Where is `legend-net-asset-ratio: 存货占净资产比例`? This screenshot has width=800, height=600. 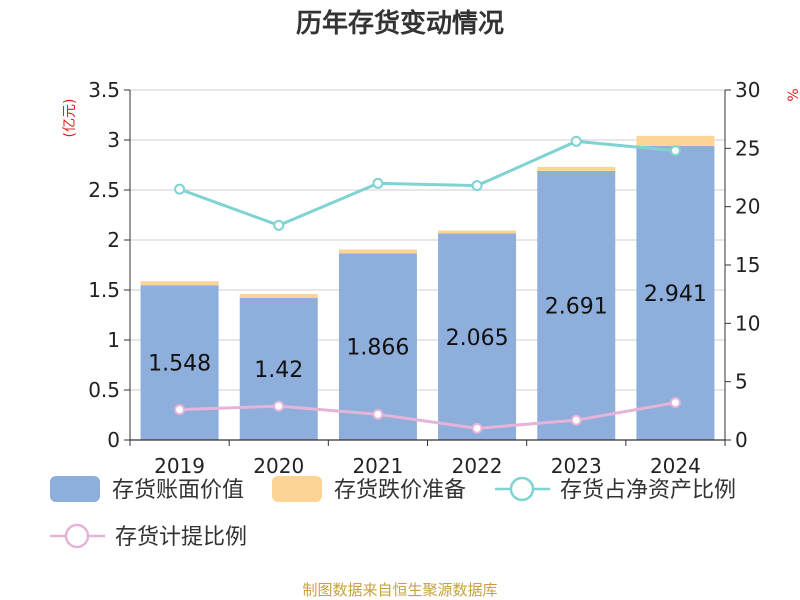
legend-net-asset-ratio: 存货占净资产比例 is located at coordinates (615, 489).